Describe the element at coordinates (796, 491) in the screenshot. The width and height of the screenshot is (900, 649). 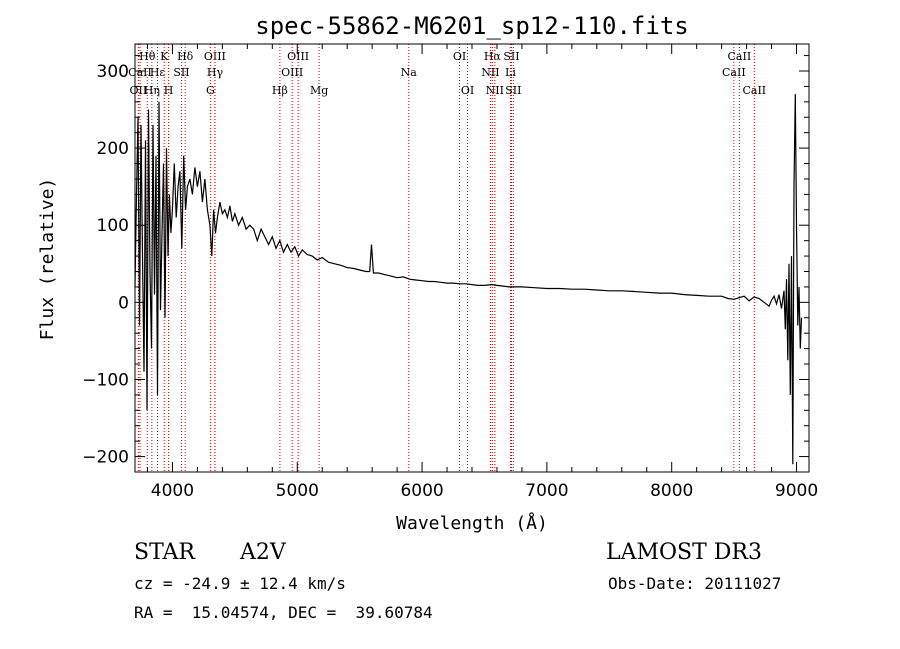
I see `x-tick-label: 9000` at that location.